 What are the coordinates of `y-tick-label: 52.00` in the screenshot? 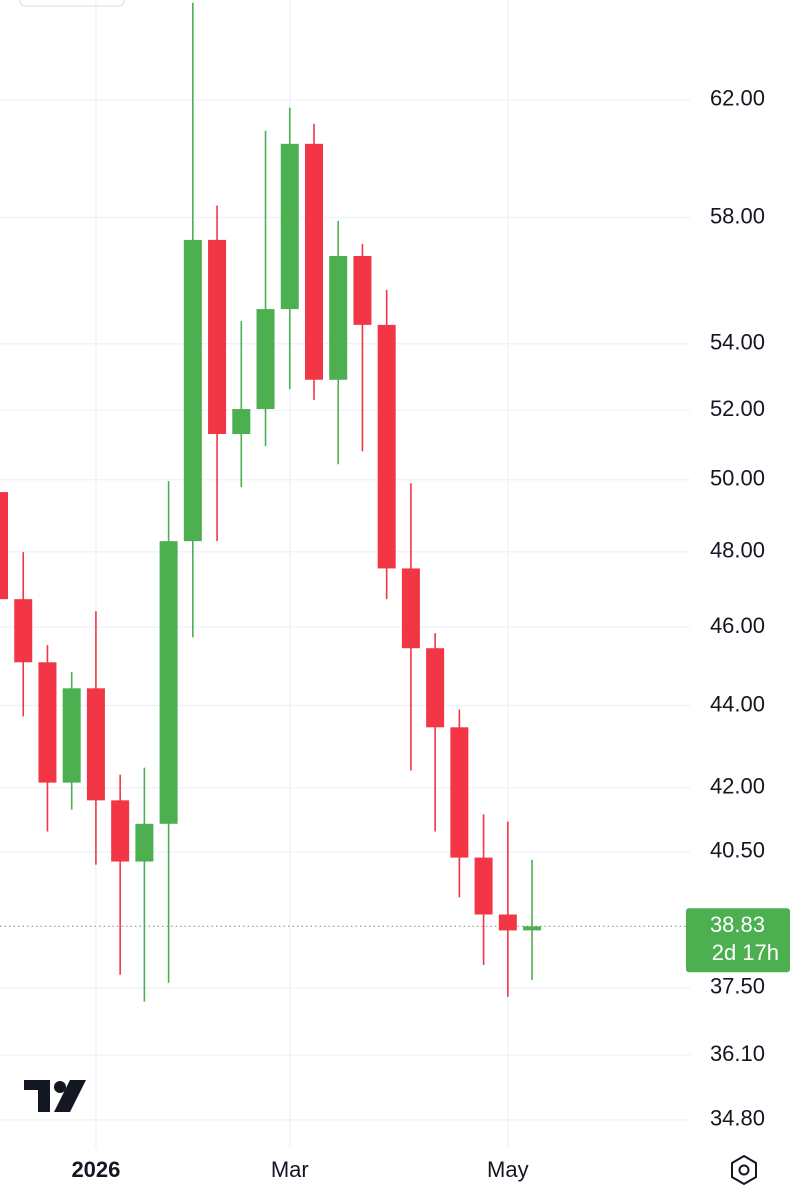 It's located at (737, 408).